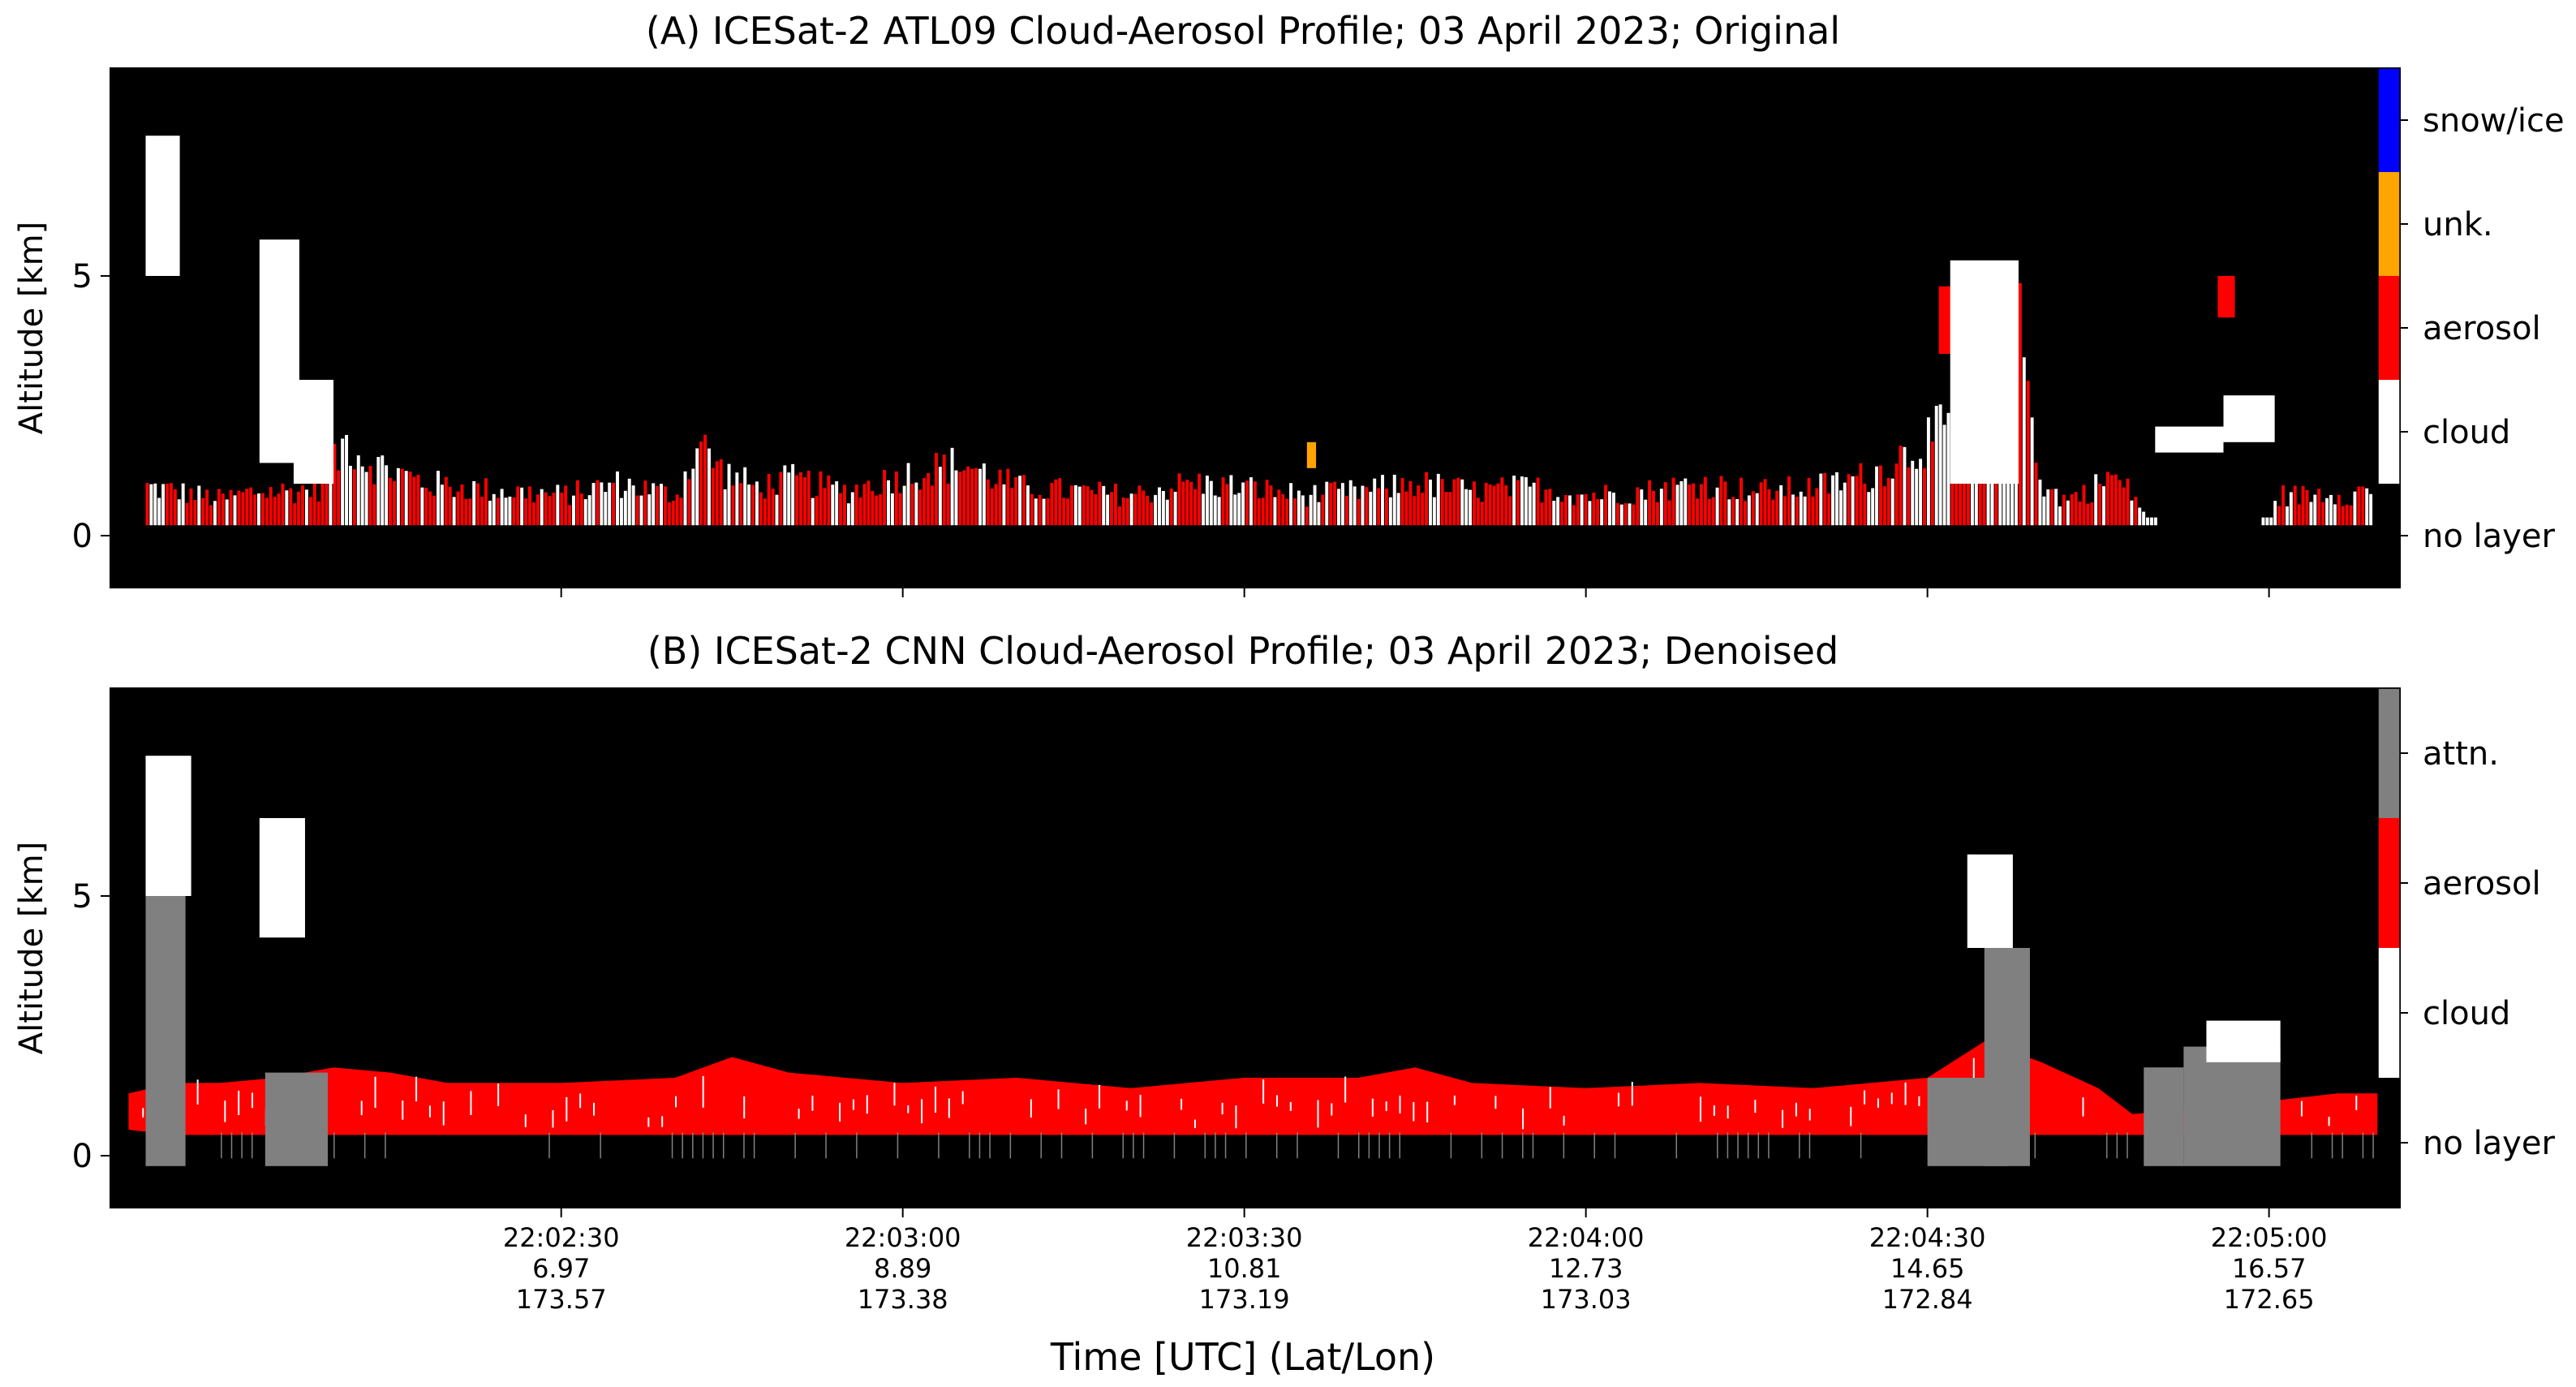  I want to click on aerosol-band, so click(1255, 1088).